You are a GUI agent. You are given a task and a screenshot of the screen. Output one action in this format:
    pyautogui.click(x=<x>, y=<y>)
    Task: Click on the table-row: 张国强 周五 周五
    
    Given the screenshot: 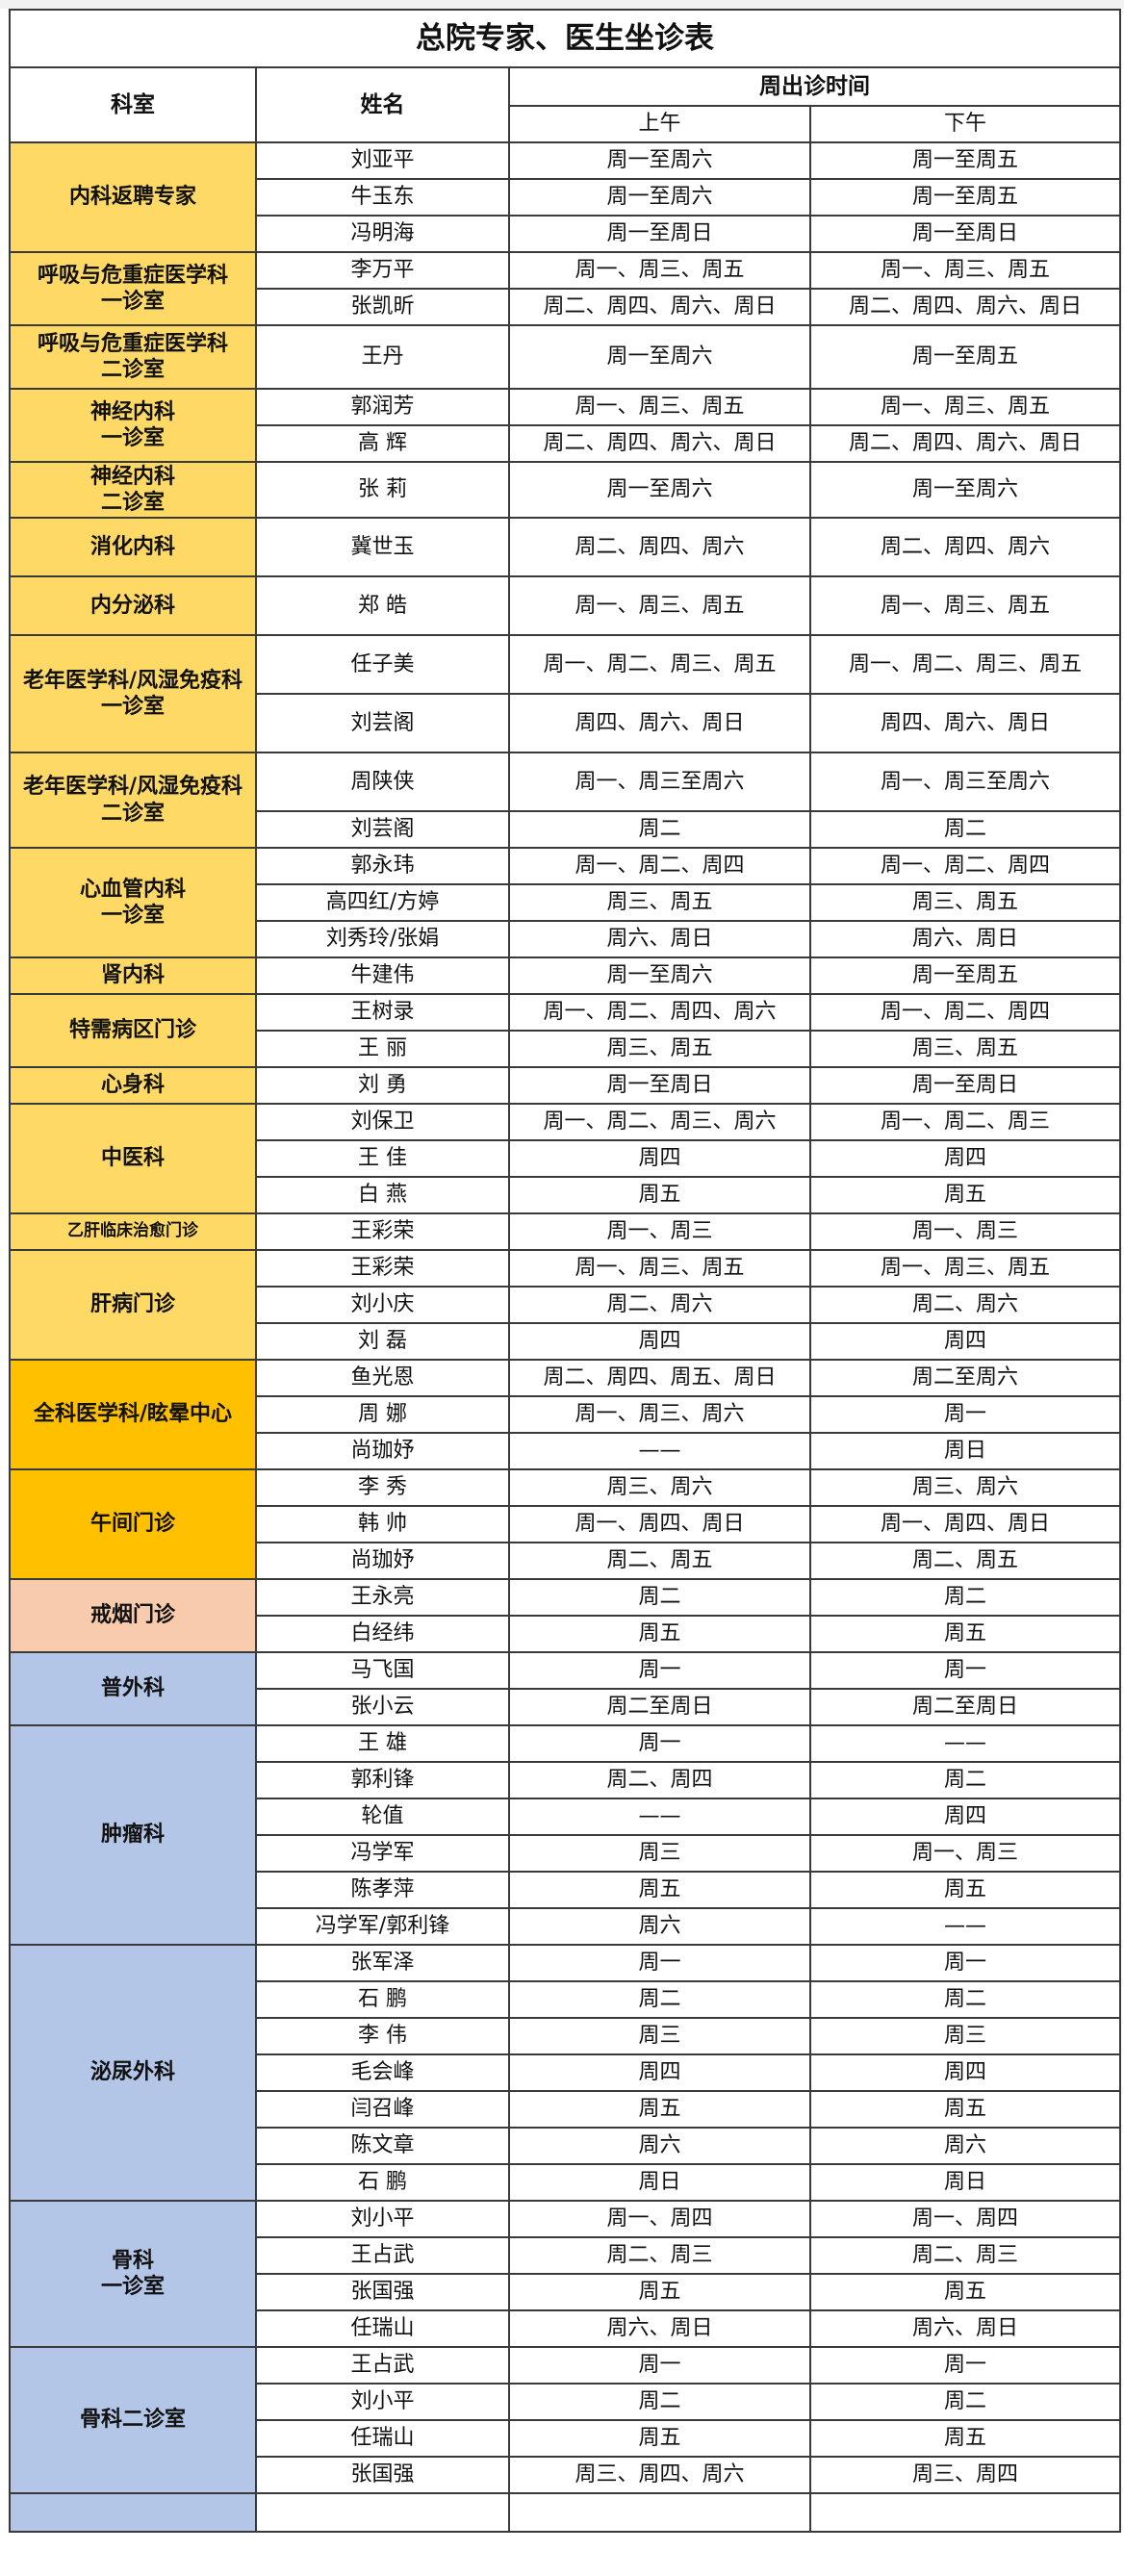 What is the action you would take?
    pyautogui.click(x=565, y=2292)
    